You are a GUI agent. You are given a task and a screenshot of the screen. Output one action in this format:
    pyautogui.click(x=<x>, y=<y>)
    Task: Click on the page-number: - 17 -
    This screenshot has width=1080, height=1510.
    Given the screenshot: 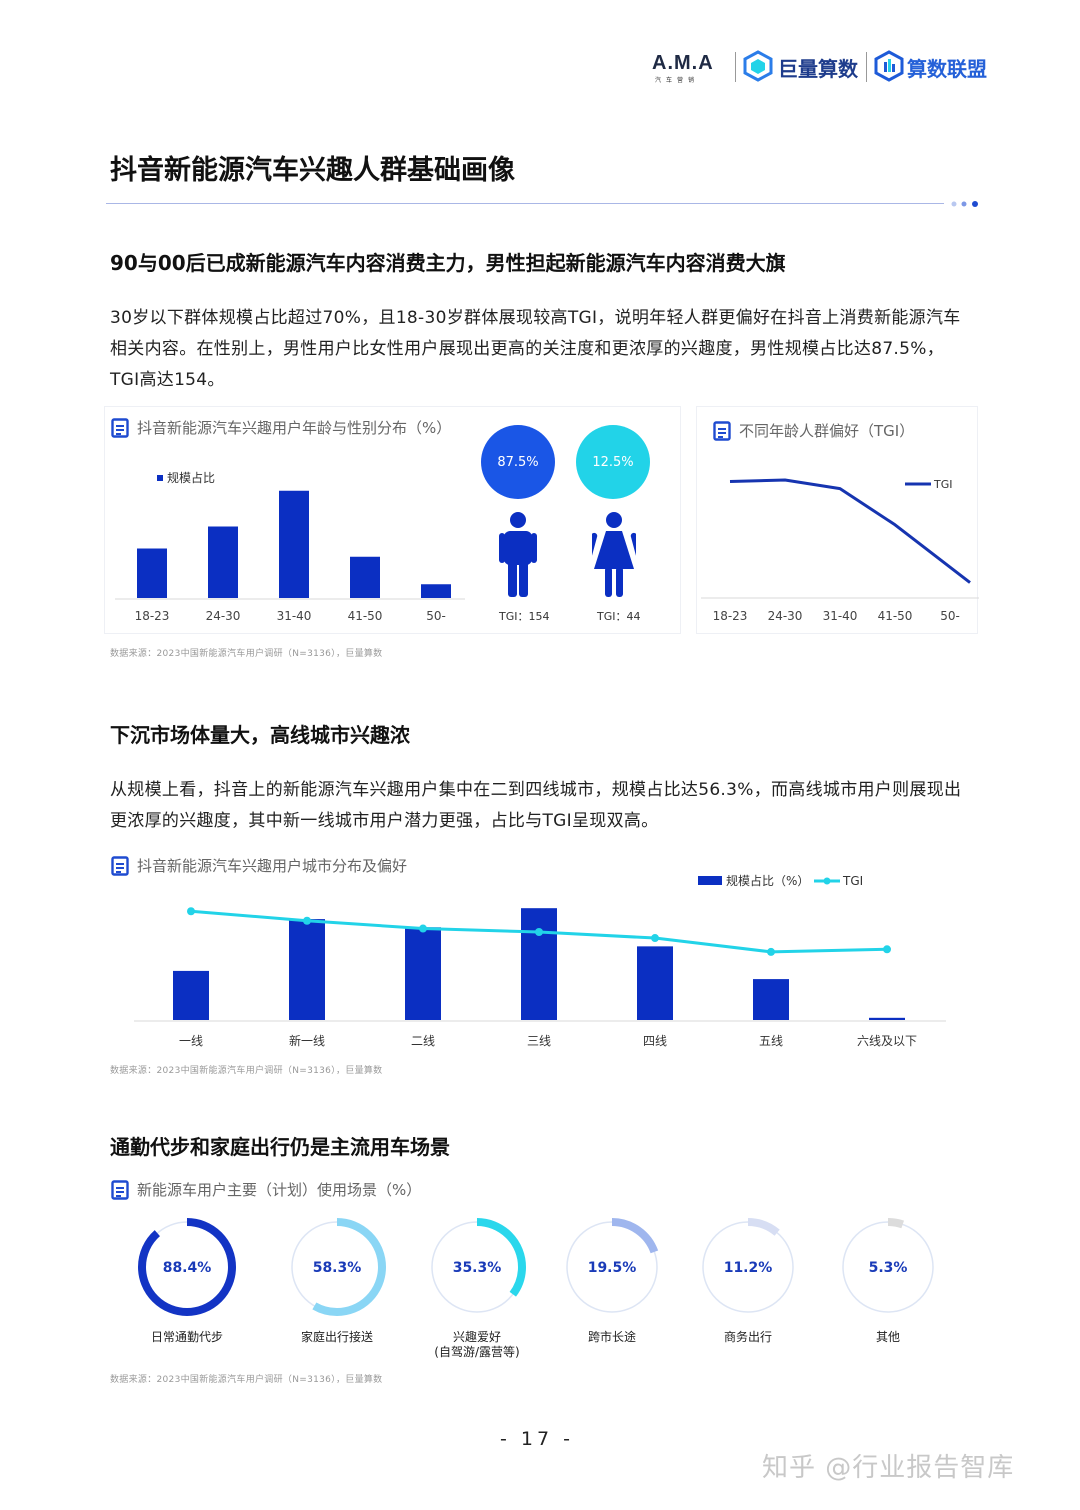 What is the action you would take?
    pyautogui.click(x=537, y=1439)
    